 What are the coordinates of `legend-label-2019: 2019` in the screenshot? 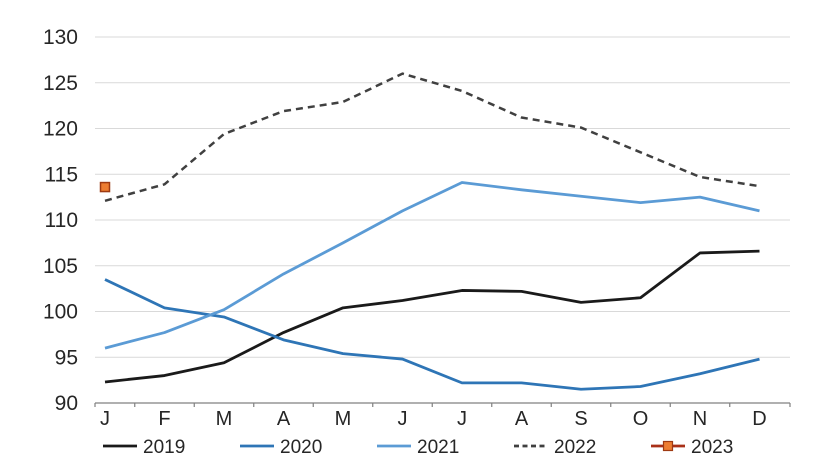 It's located at (164, 447).